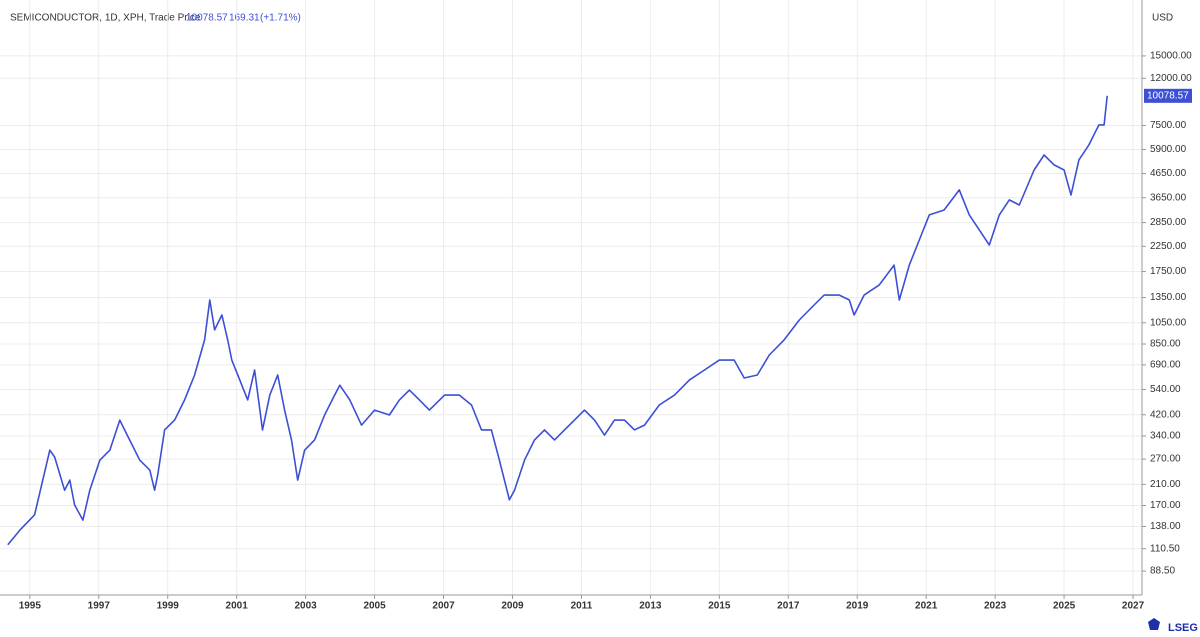  What do you see at coordinates (1183, 628) in the screenshot?
I see `brand: LSEG` at bounding box center [1183, 628].